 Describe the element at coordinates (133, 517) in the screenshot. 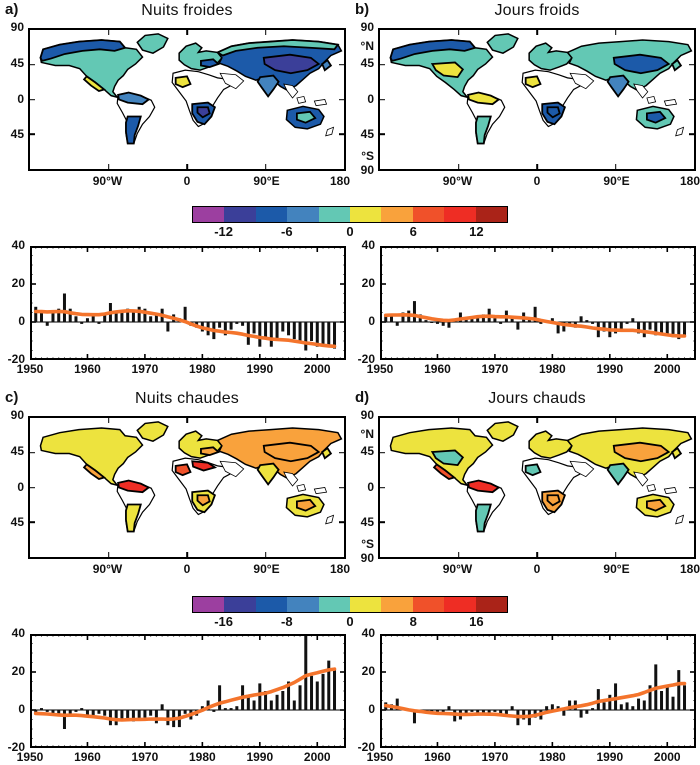

I see `map-region-sa_south` at that location.